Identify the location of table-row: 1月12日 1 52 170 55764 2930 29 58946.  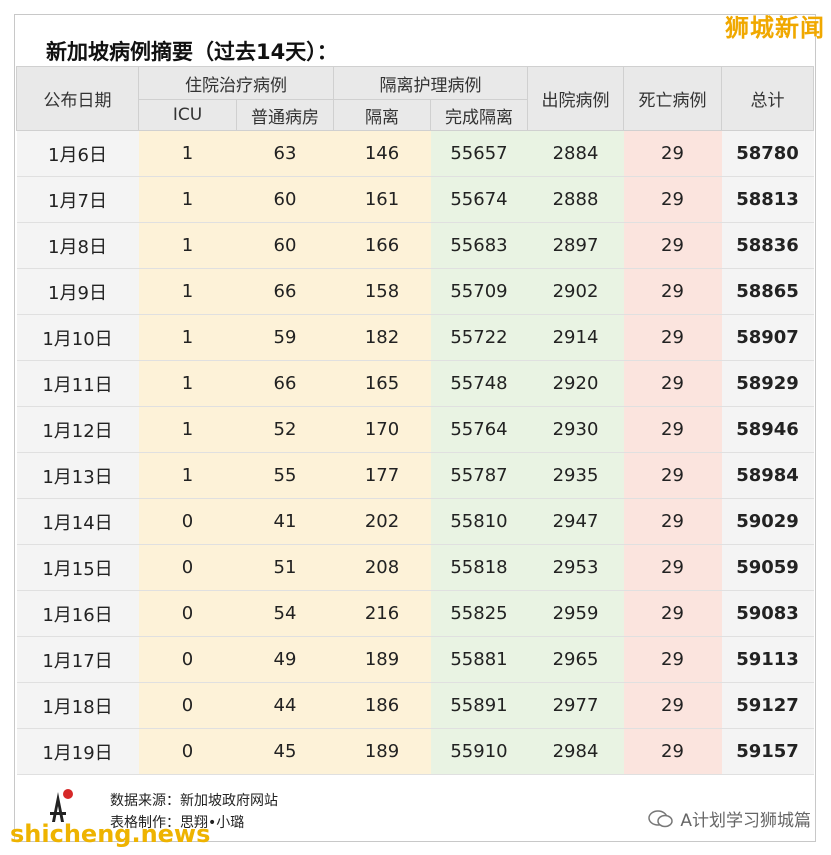
(415, 429).